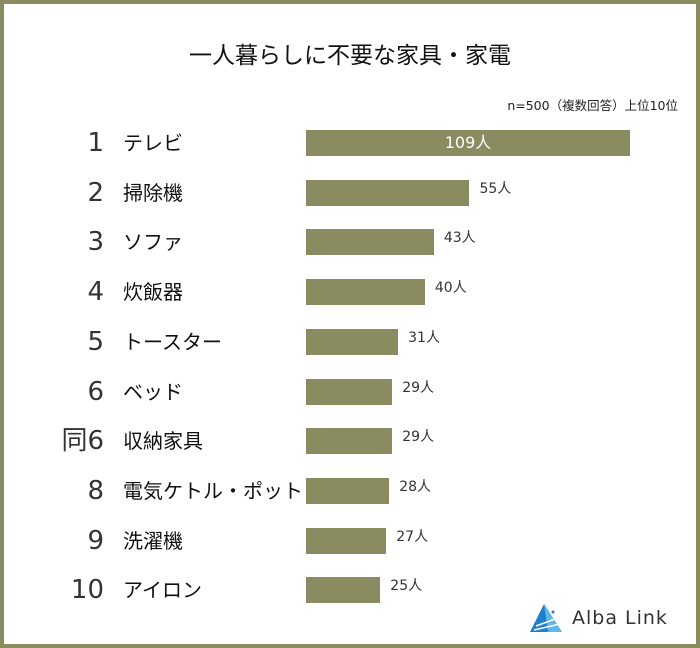  What do you see at coordinates (620, 618) in the screenshot?
I see `logo-text: Alba Link` at bounding box center [620, 618].